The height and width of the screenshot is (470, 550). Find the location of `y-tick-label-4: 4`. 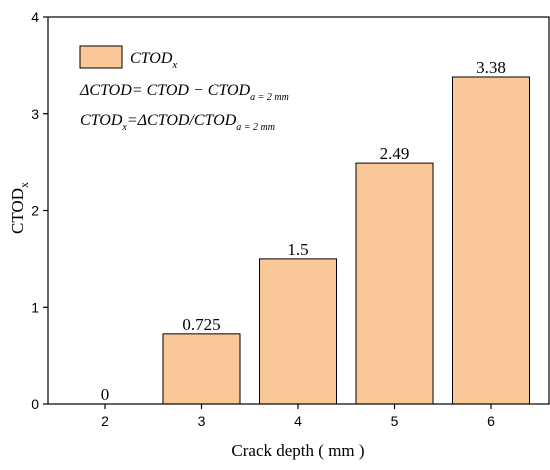

y-tick-label-4: 4 is located at coordinates (35, 17).